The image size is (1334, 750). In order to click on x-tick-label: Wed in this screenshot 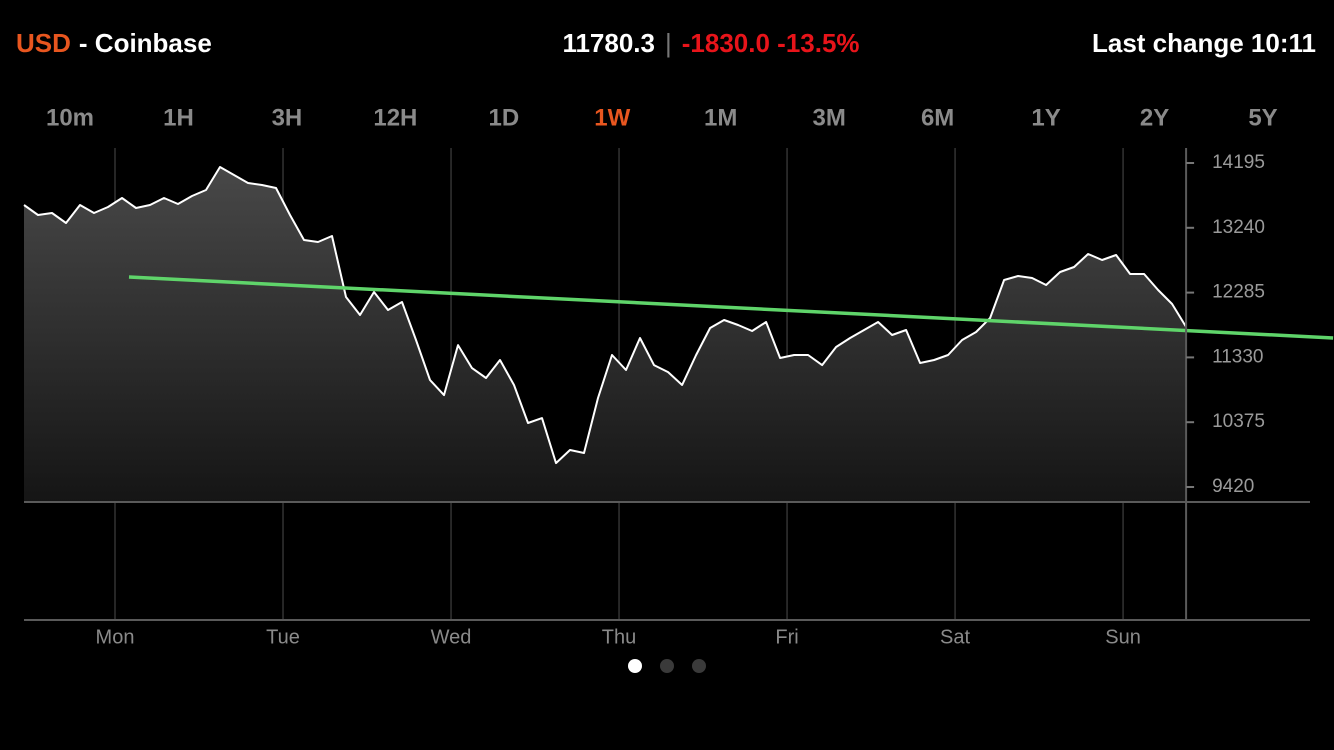, I will do `click(451, 637)`.